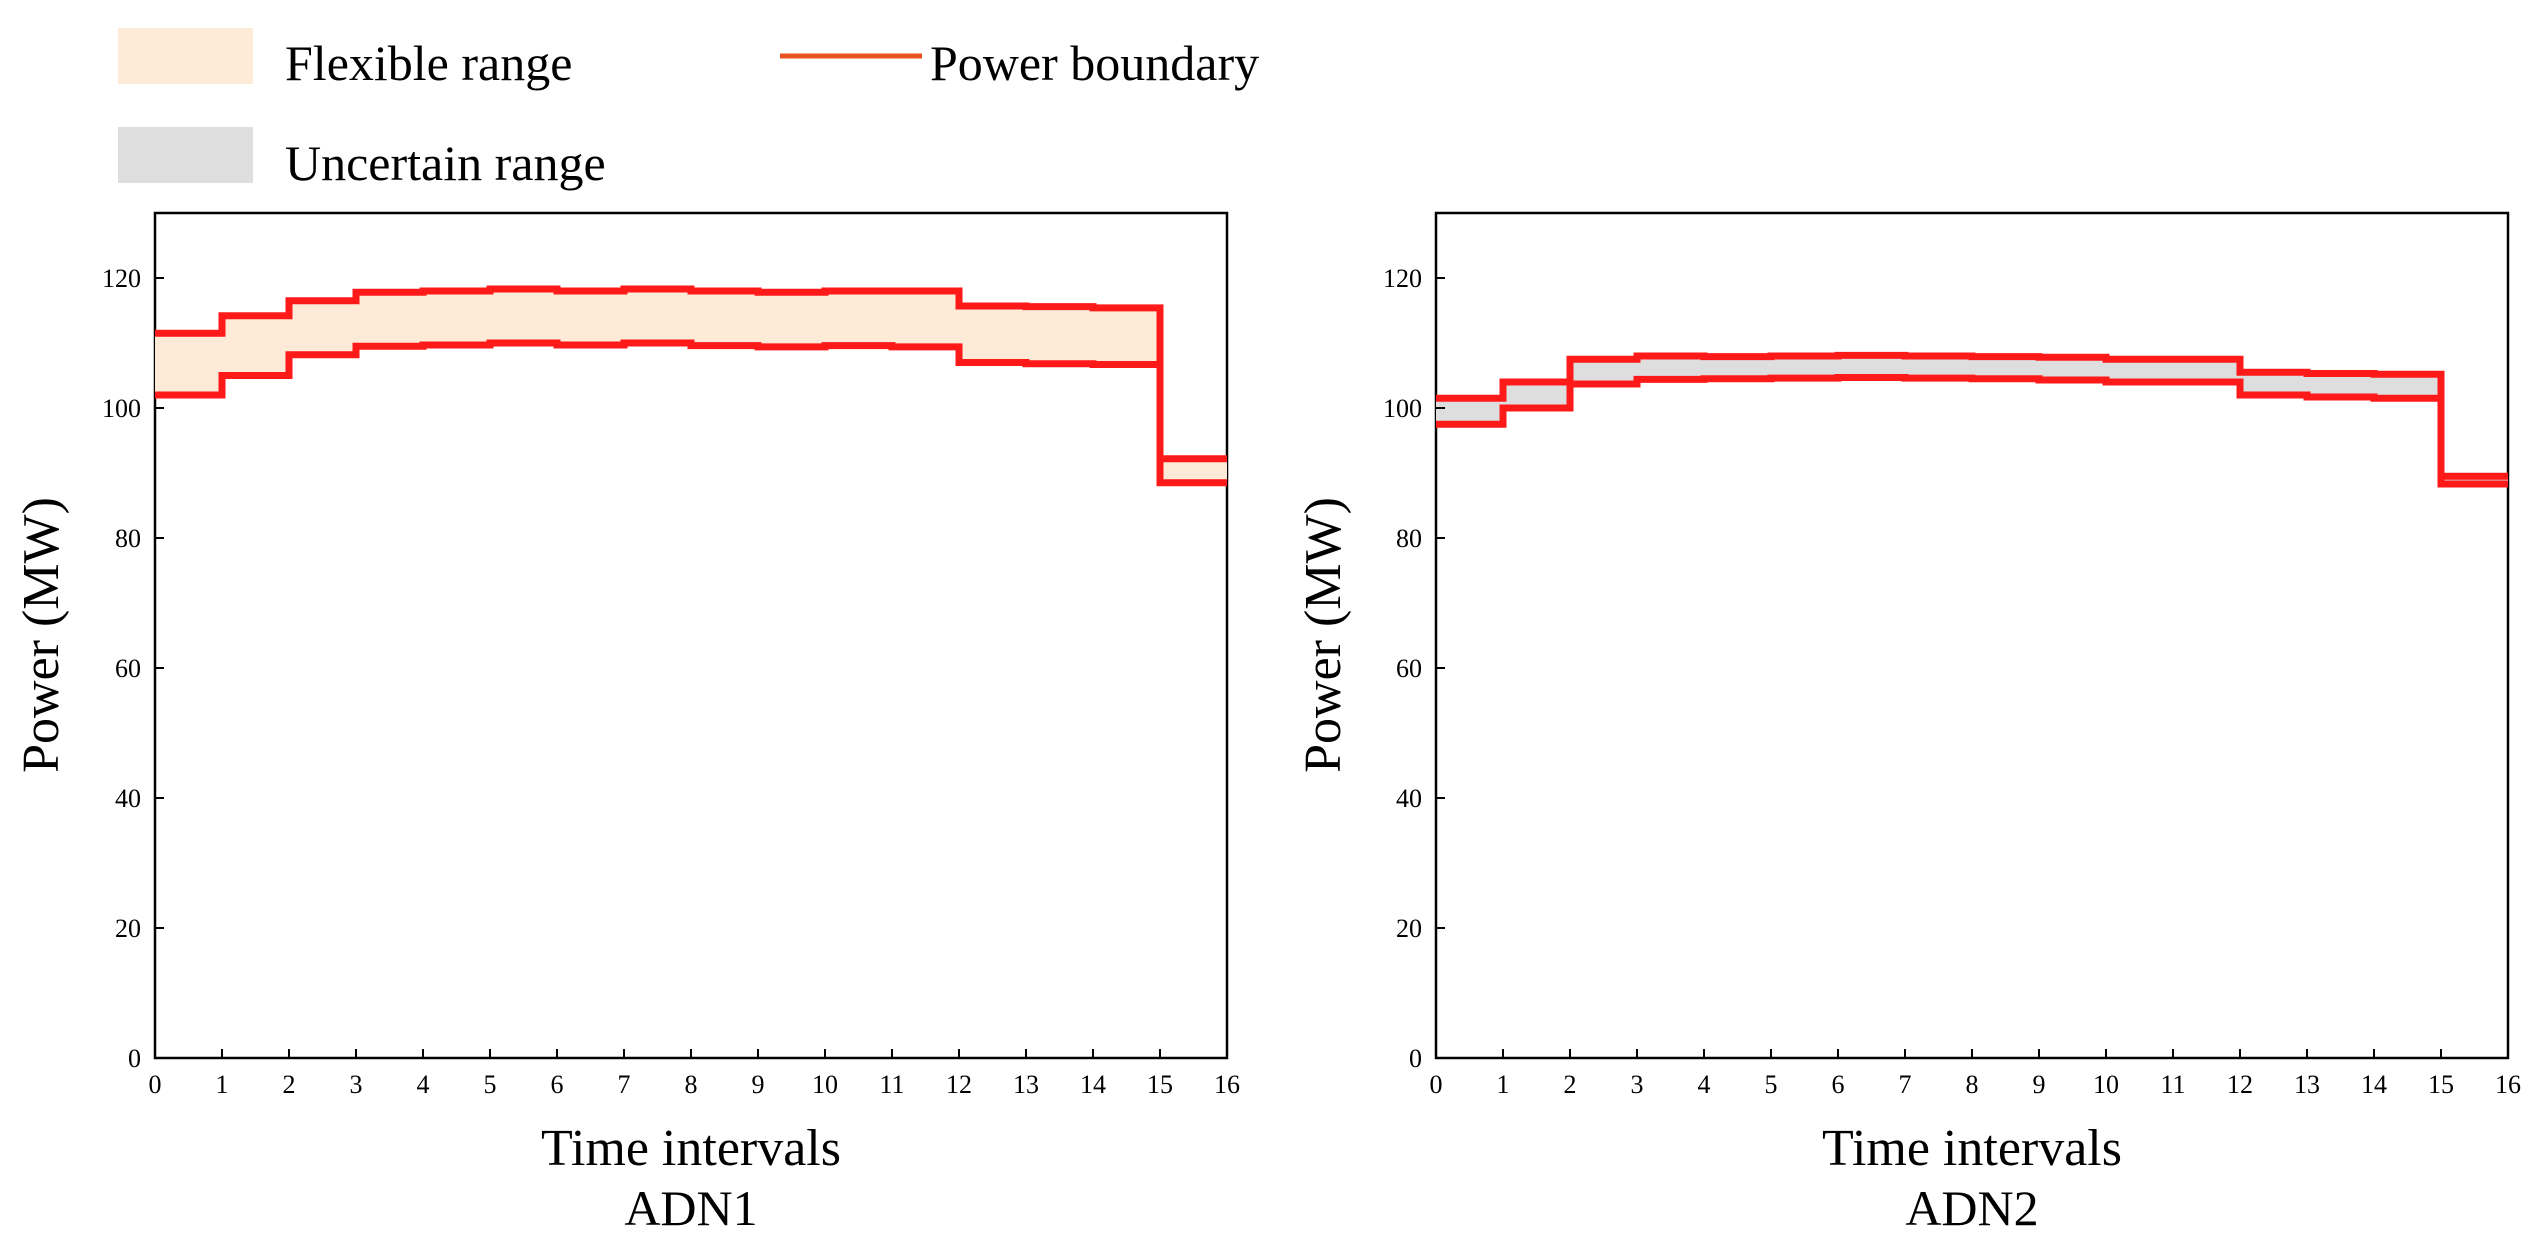 The width and height of the screenshot is (2537, 1245). What do you see at coordinates (1972, 1148) in the screenshot?
I see `xlabel-adn2: Time intervals` at bounding box center [1972, 1148].